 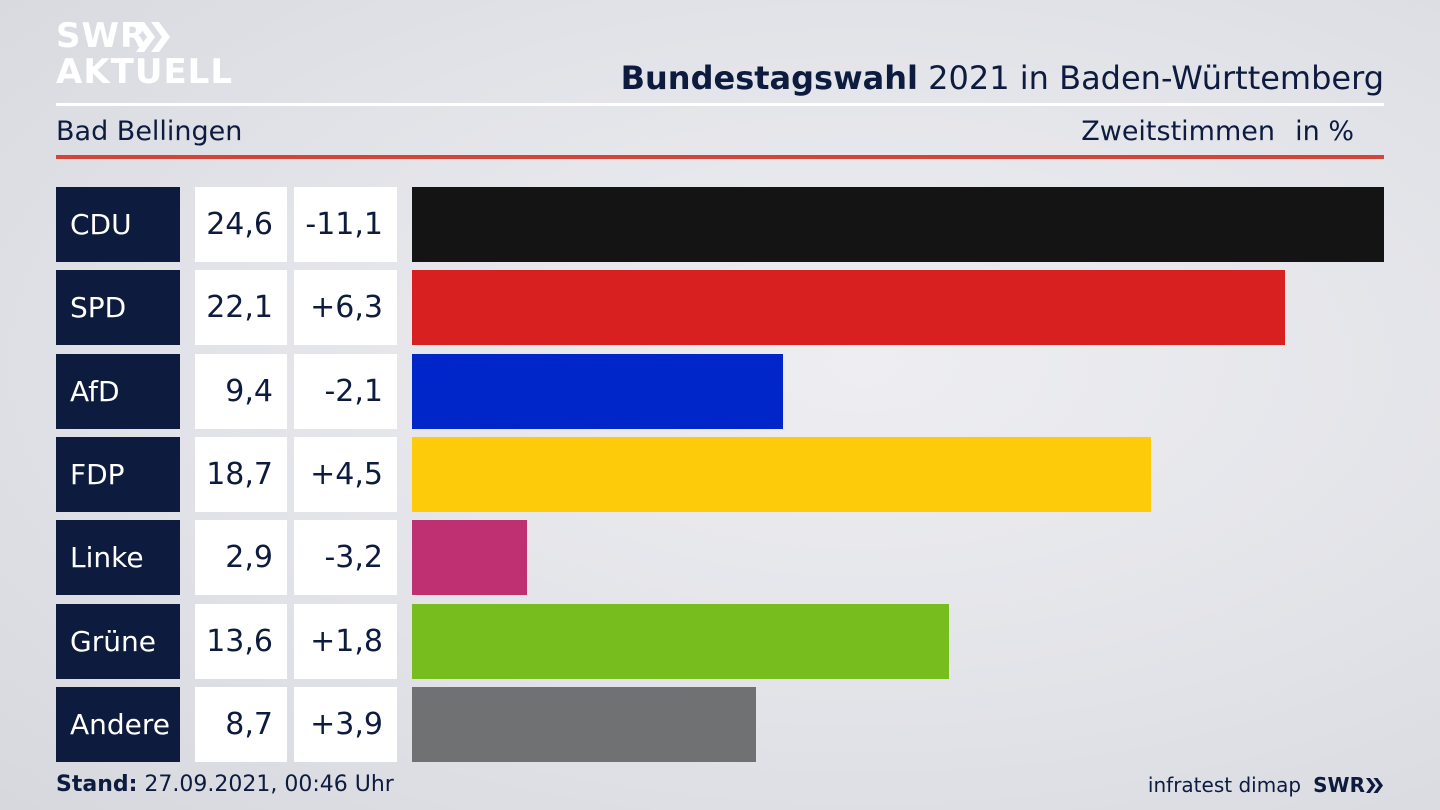 What do you see at coordinates (1178, 131) in the screenshot?
I see `measure-label: Zweitstimmen` at bounding box center [1178, 131].